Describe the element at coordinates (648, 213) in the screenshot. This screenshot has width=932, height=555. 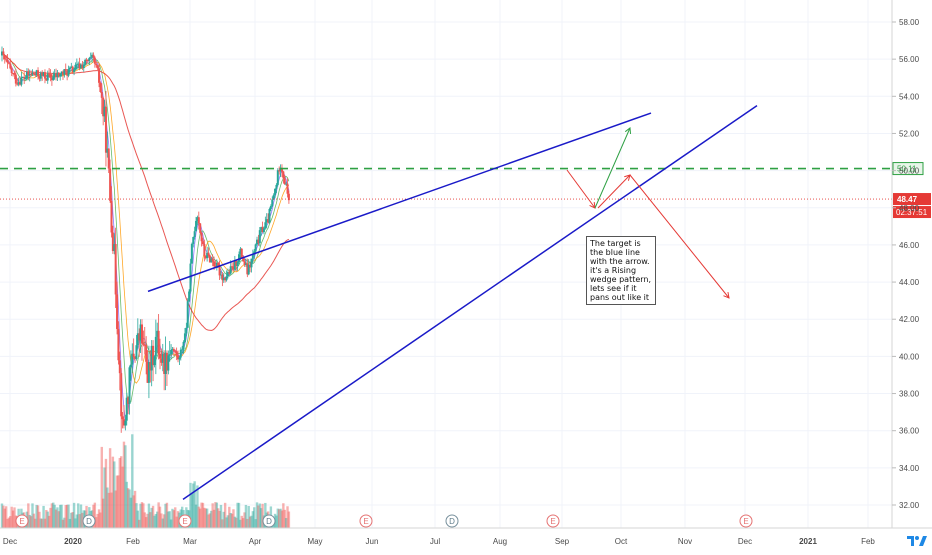
I see `projection-arrows` at that location.